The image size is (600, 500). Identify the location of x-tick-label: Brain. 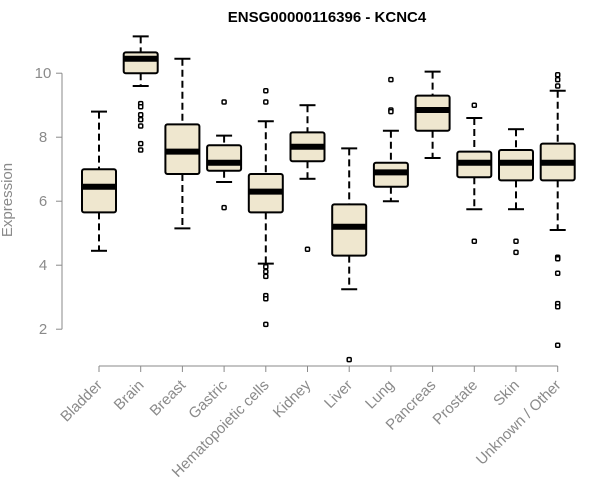
(129, 395).